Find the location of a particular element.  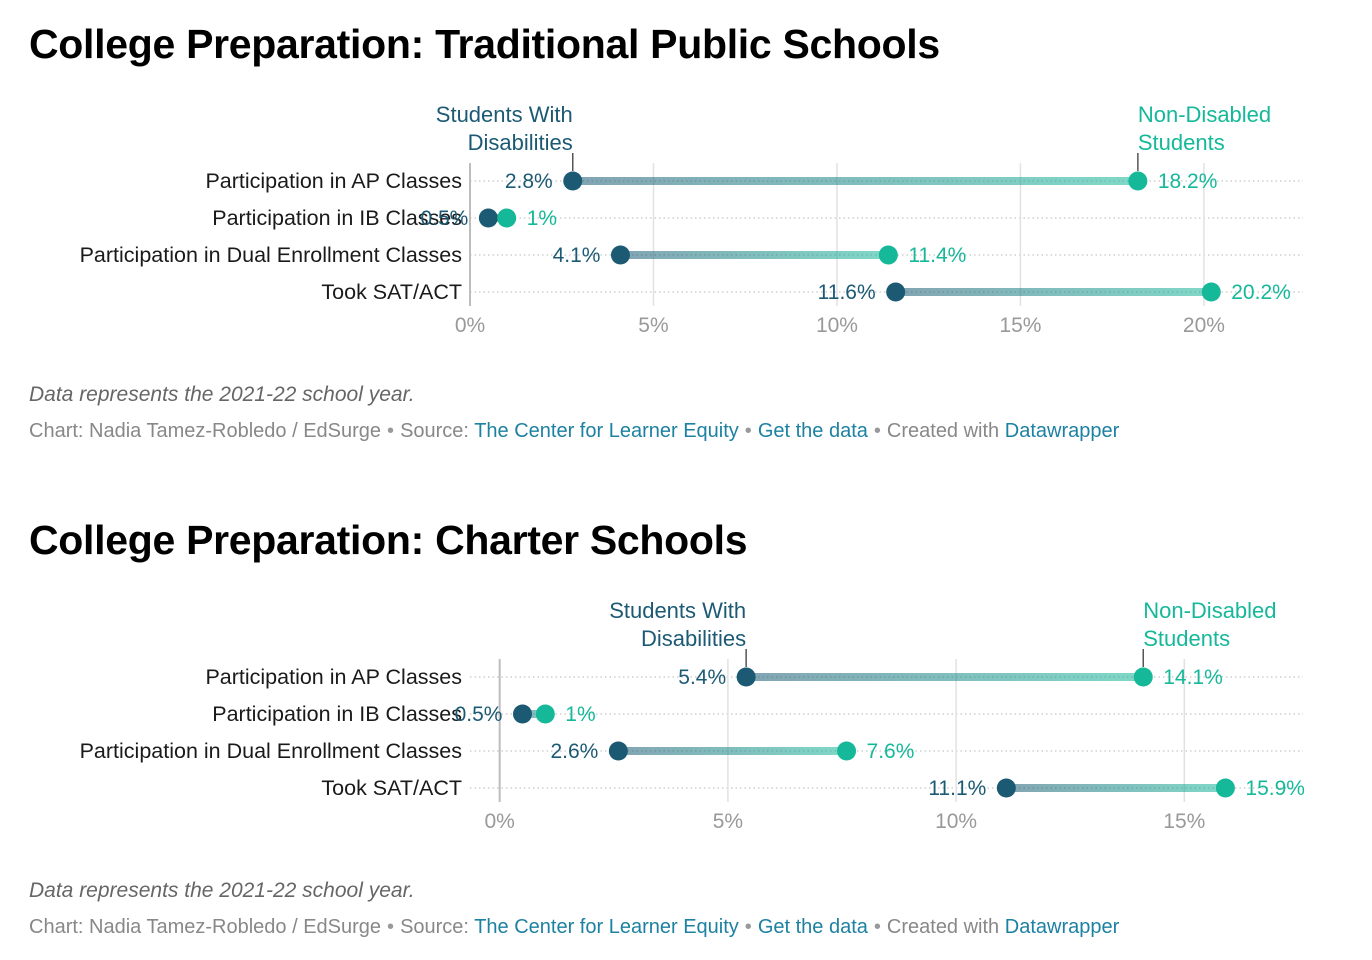

value-label-non-disabled: 7.6% is located at coordinates (891, 751).